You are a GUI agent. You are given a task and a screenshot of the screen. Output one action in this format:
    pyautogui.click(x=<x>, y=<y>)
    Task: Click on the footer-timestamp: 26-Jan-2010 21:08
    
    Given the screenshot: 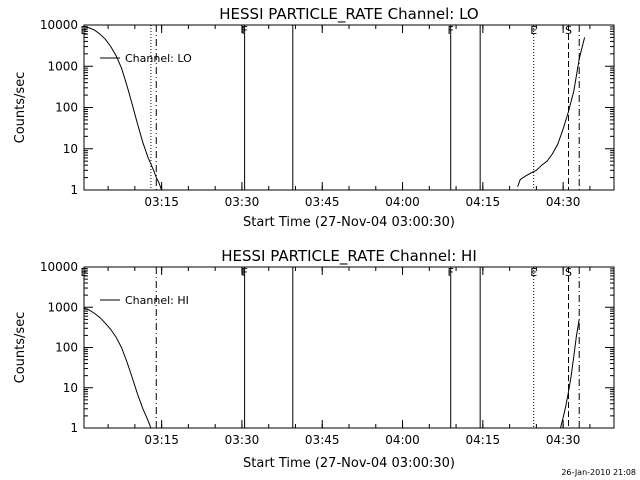 What is the action you would take?
    pyautogui.click(x=598, y=472)
    